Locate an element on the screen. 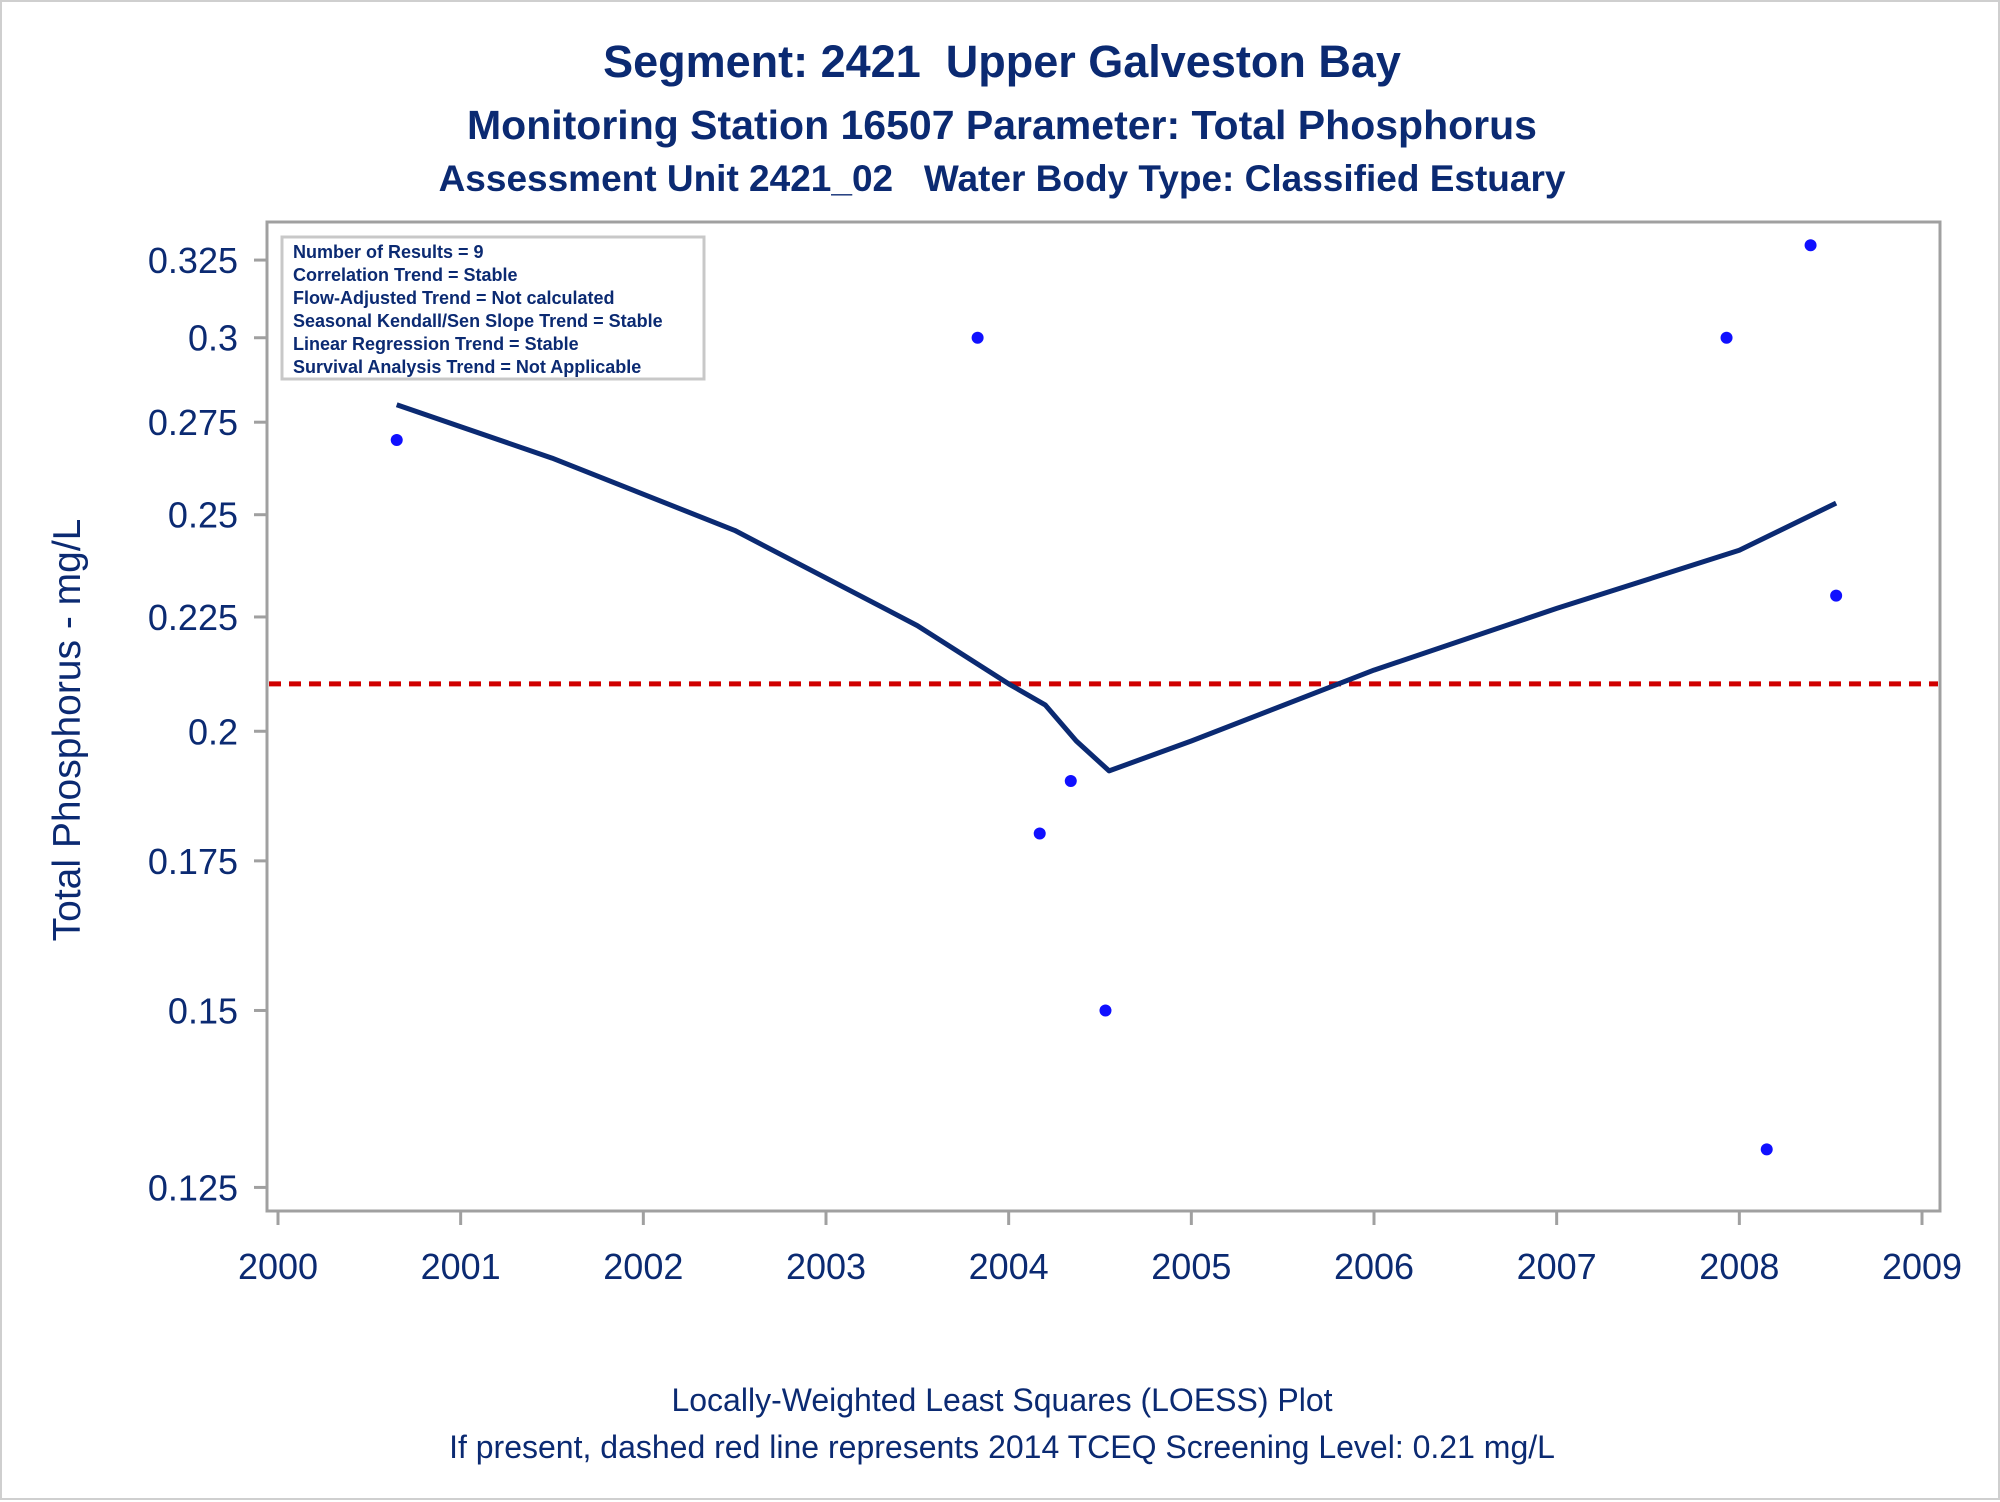 This screenshot has height=1502, width=2000. y-tick-label: 0.325 is located at coordinates (193, 260).